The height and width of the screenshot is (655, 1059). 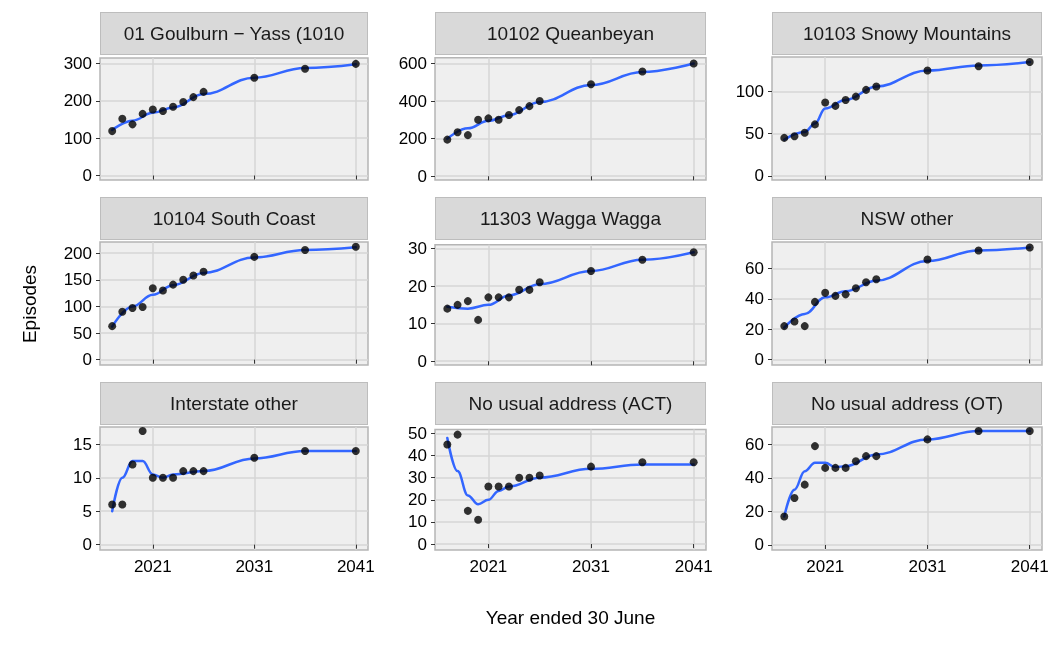 I want to click on y-tick-label: 10, so click(x=82, y=478).